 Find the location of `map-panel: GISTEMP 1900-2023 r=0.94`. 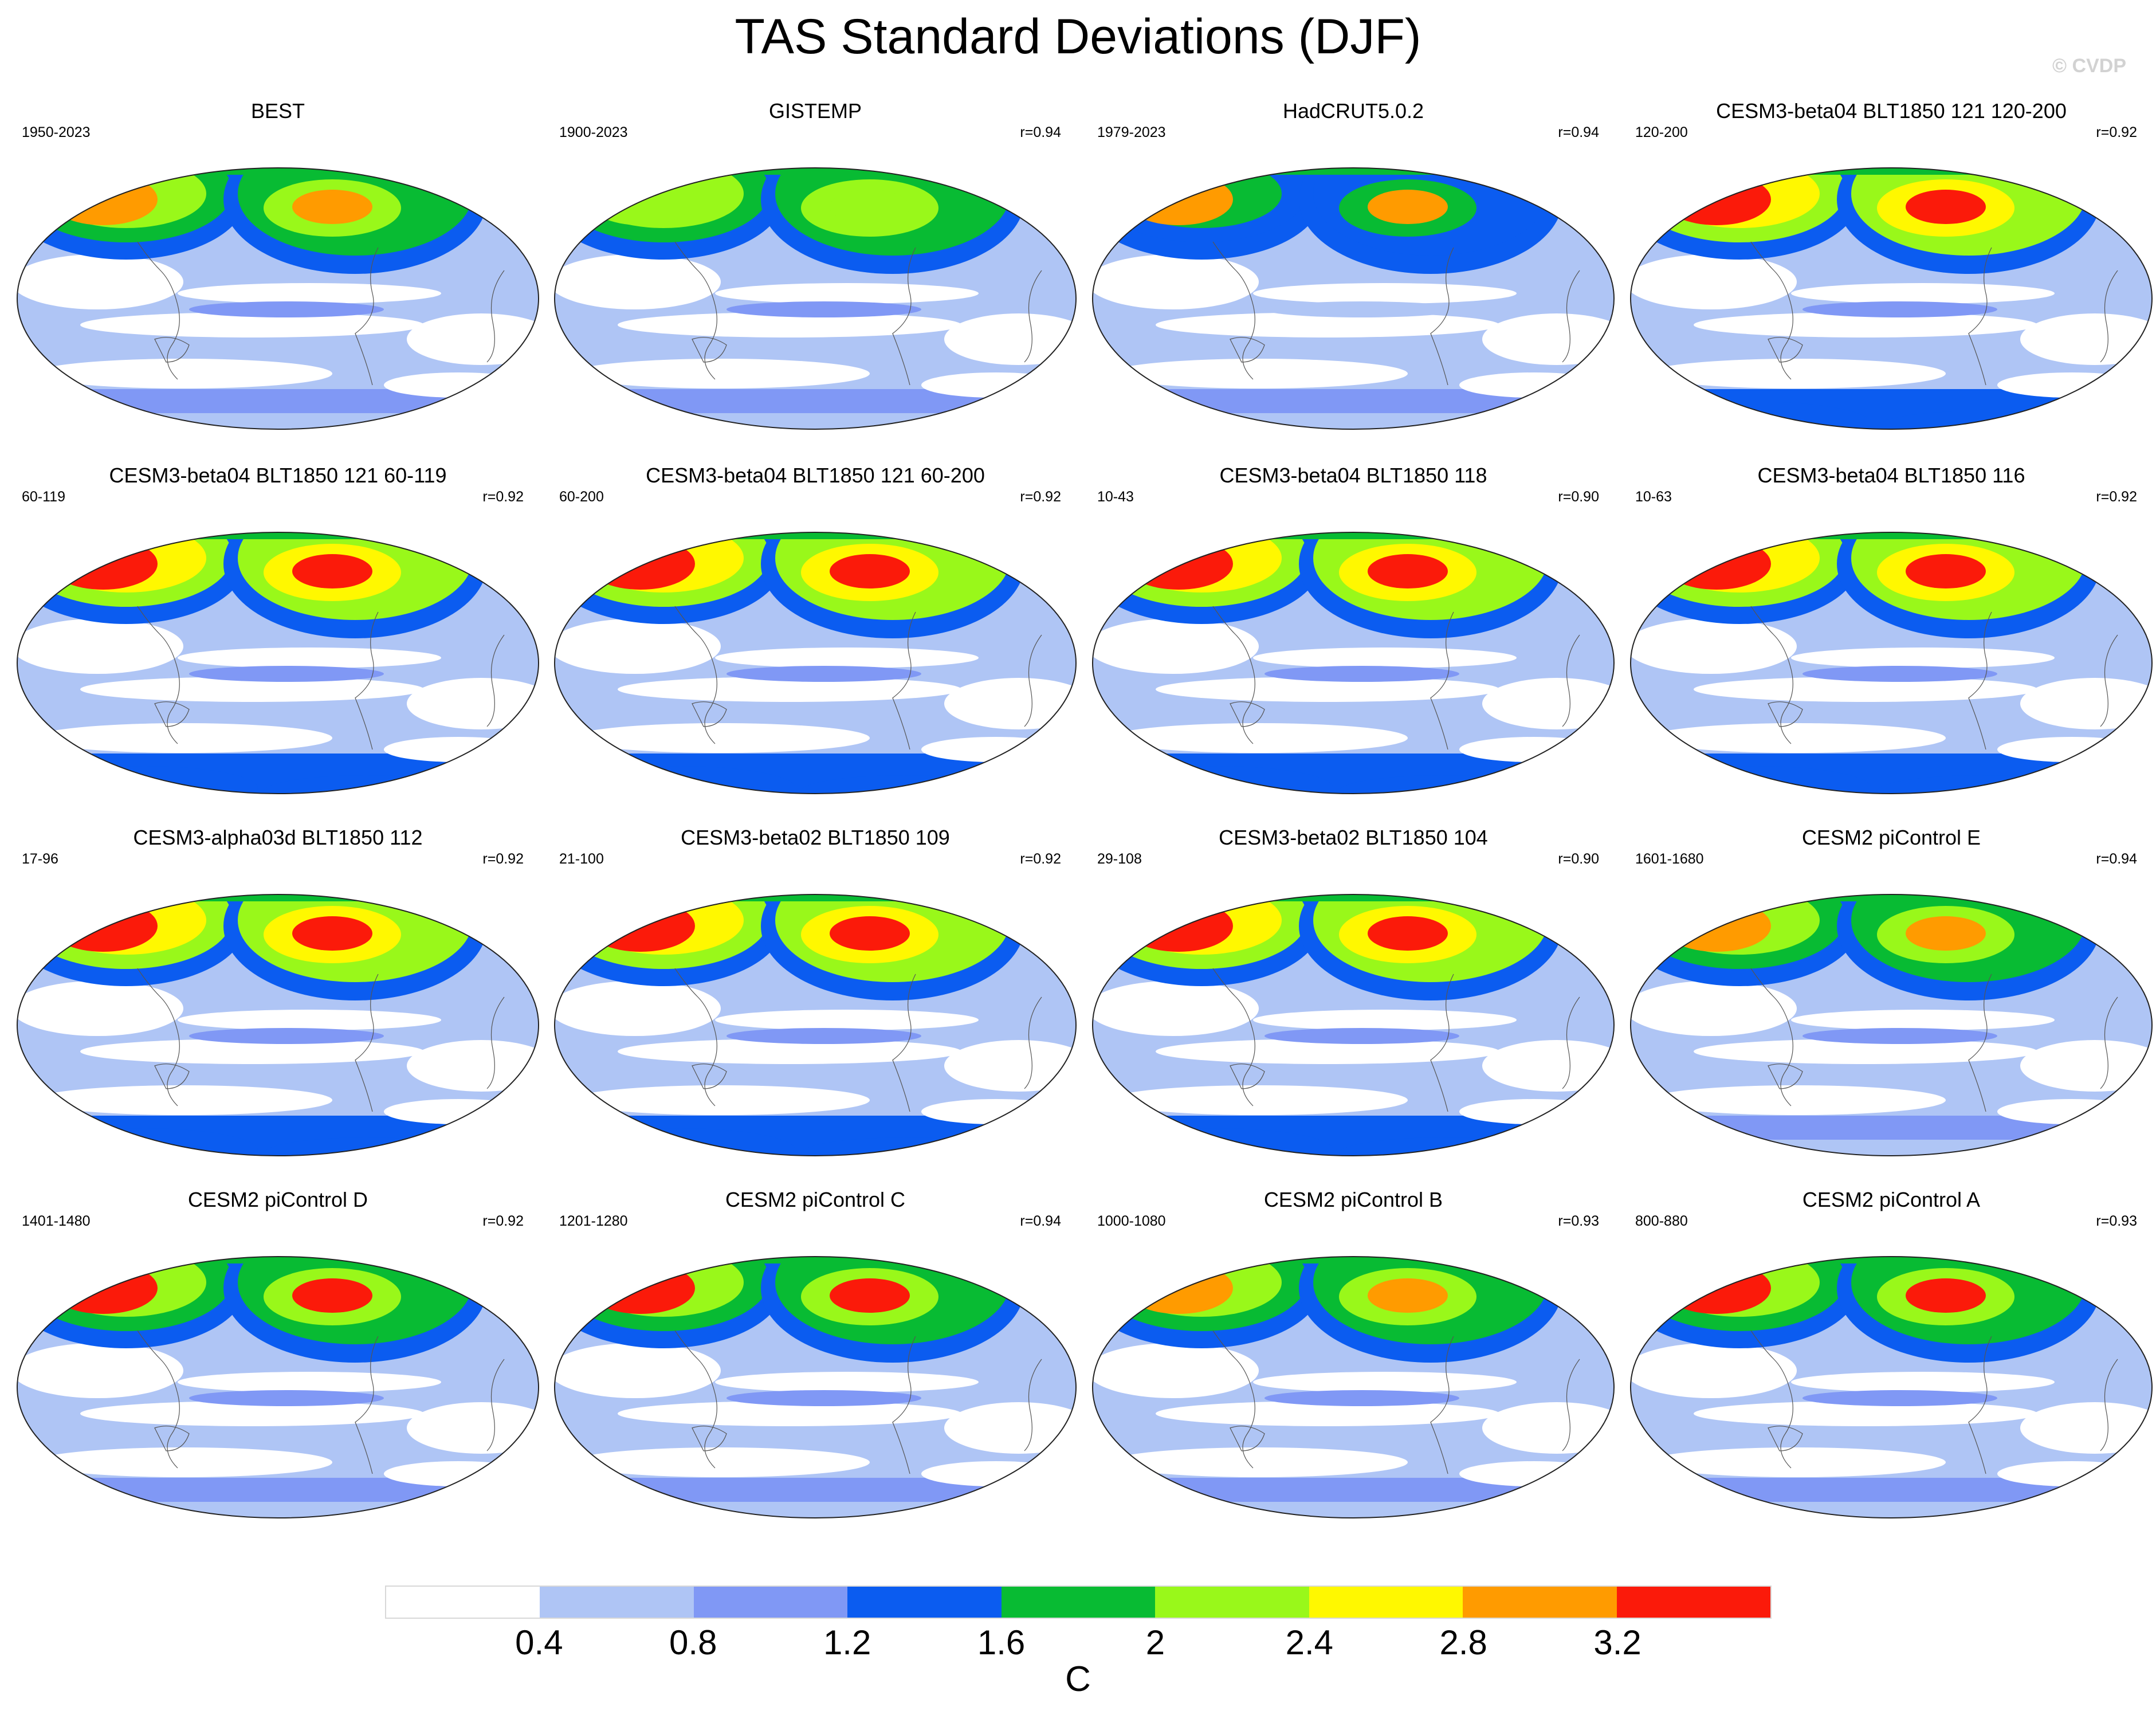

map-panel: GISTEMP 1900-2023 r=0.94 is located at coordinates (815, 276).